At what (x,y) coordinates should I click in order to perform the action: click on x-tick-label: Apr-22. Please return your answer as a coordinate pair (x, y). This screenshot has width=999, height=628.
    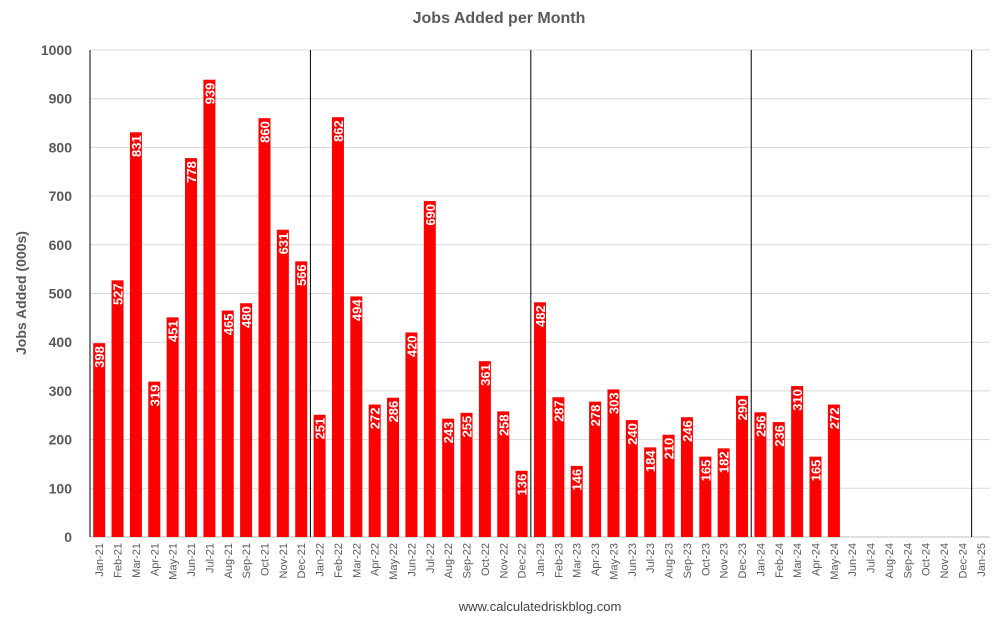
    Looking at the image, I should click on (376, 559).